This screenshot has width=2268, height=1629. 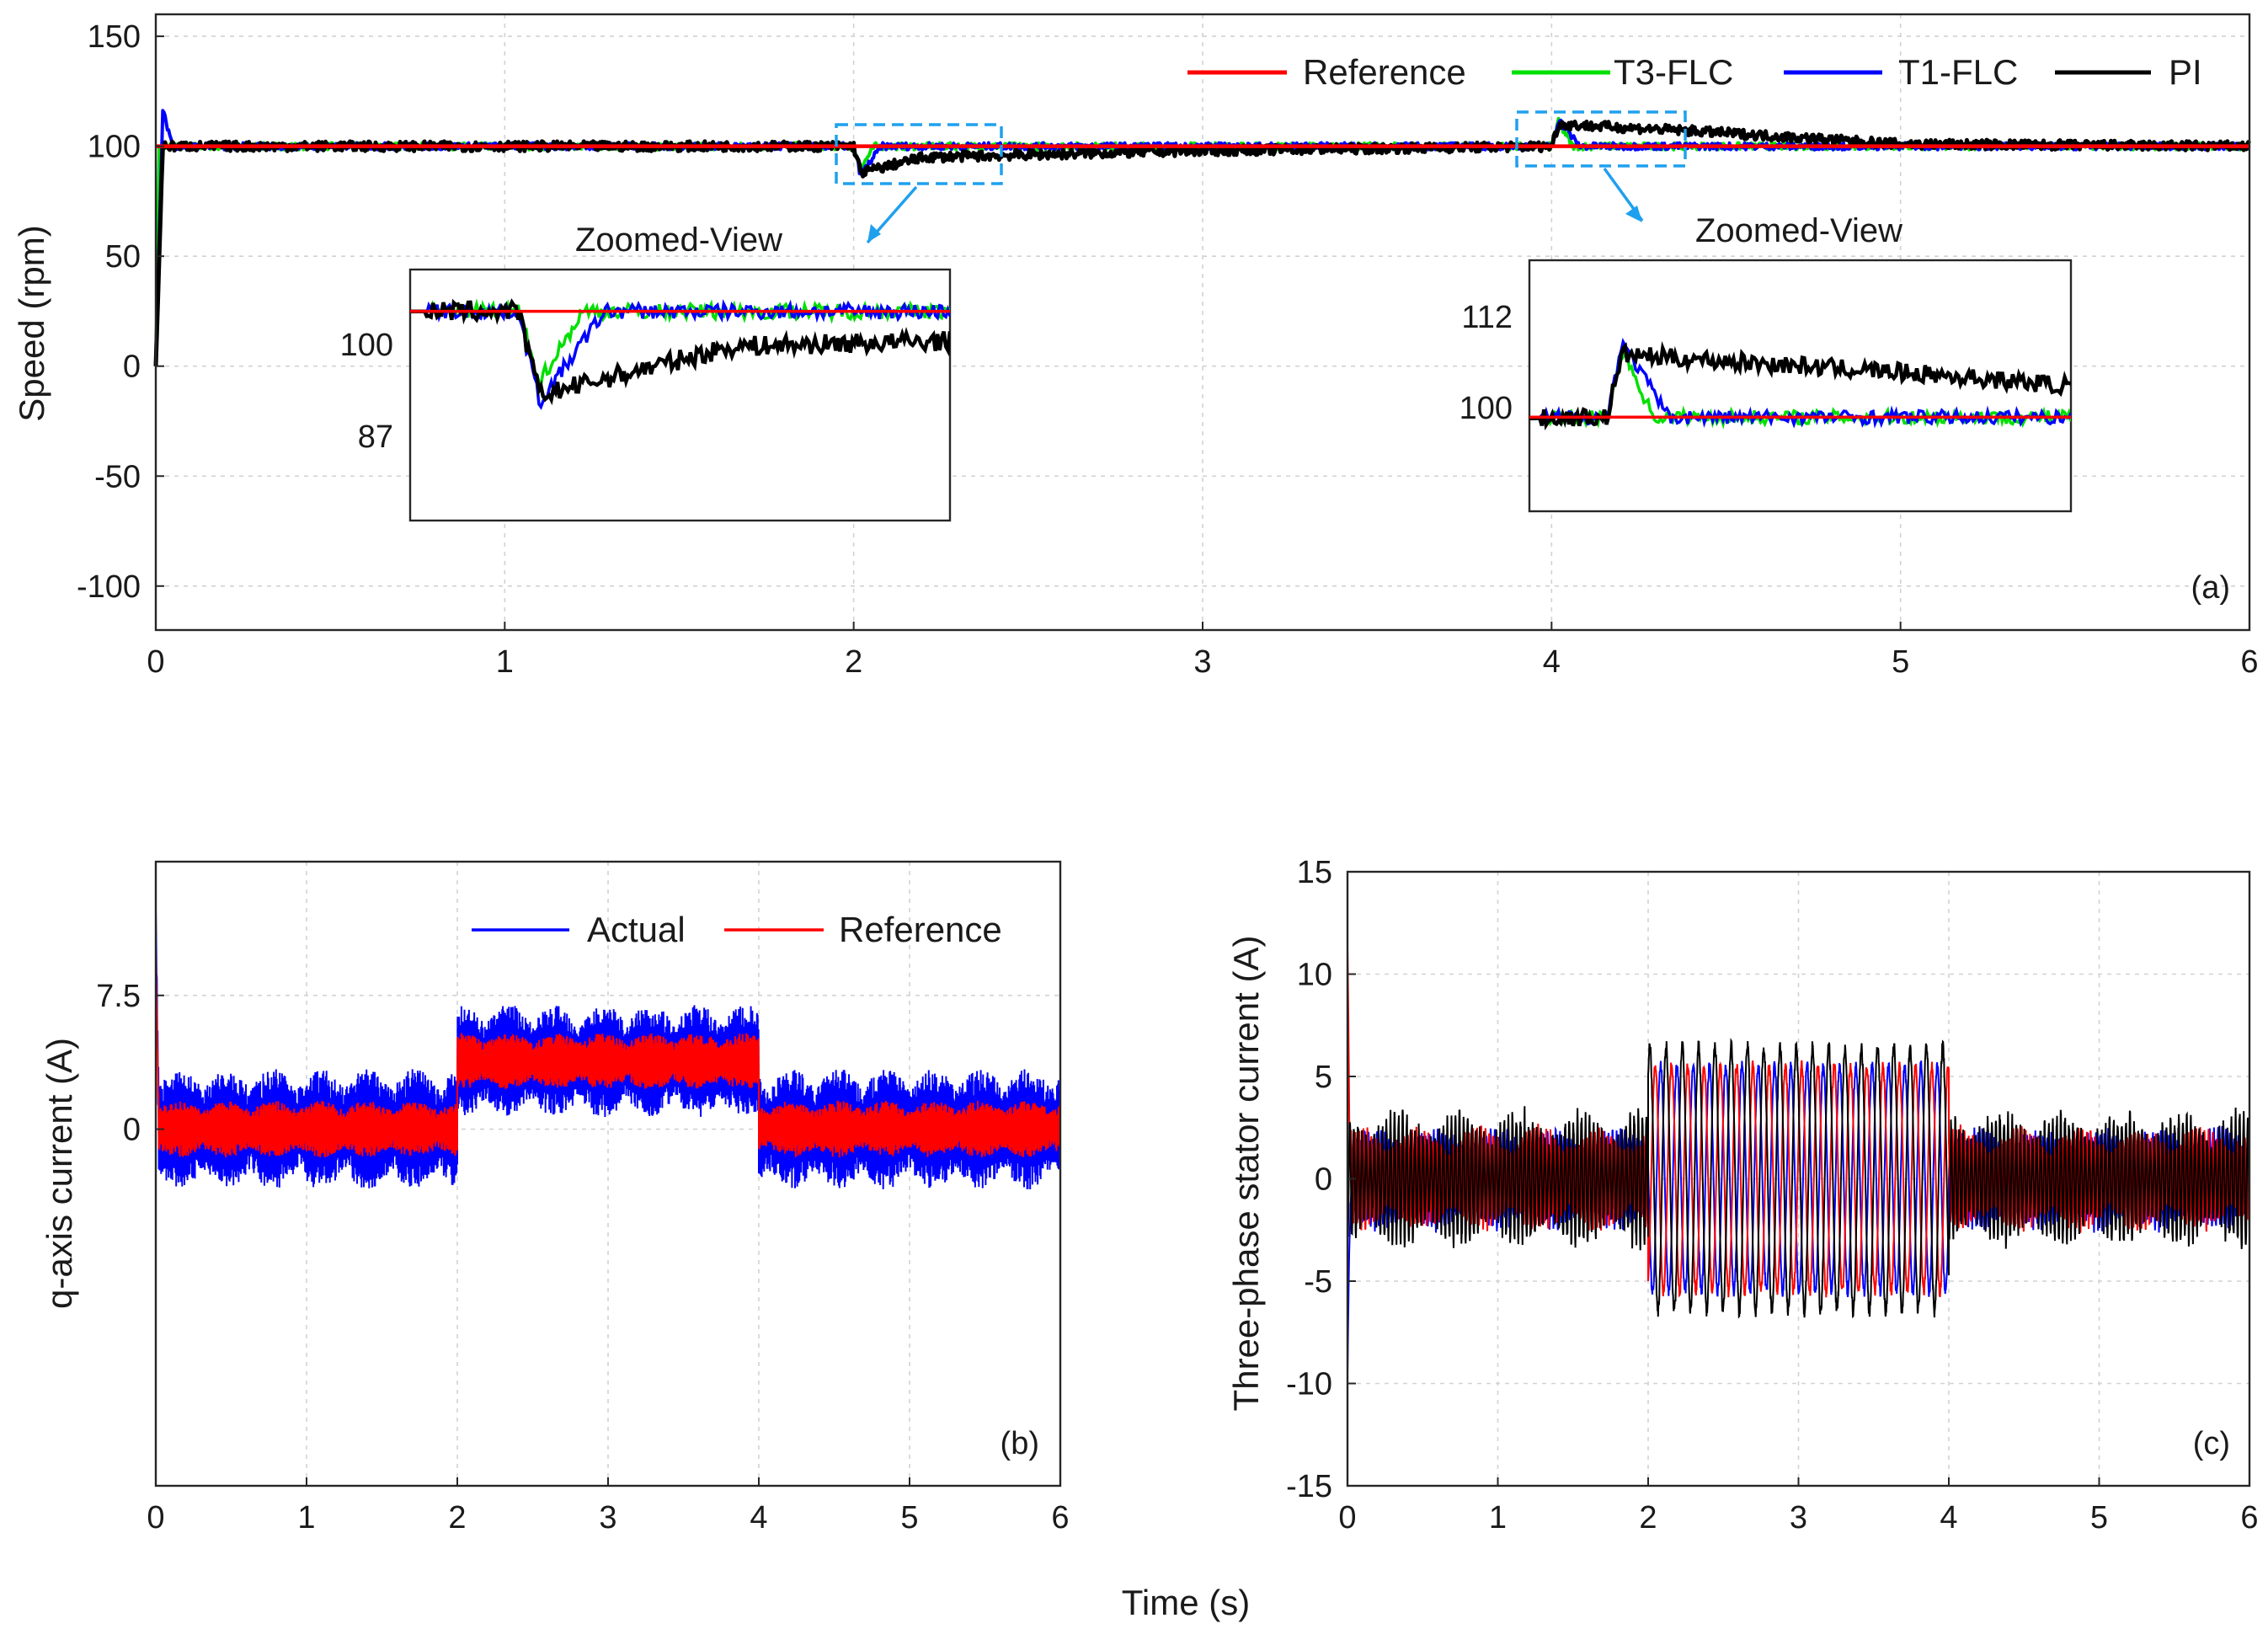 I want to click on stator-series, so click(x=1798, y=1160).